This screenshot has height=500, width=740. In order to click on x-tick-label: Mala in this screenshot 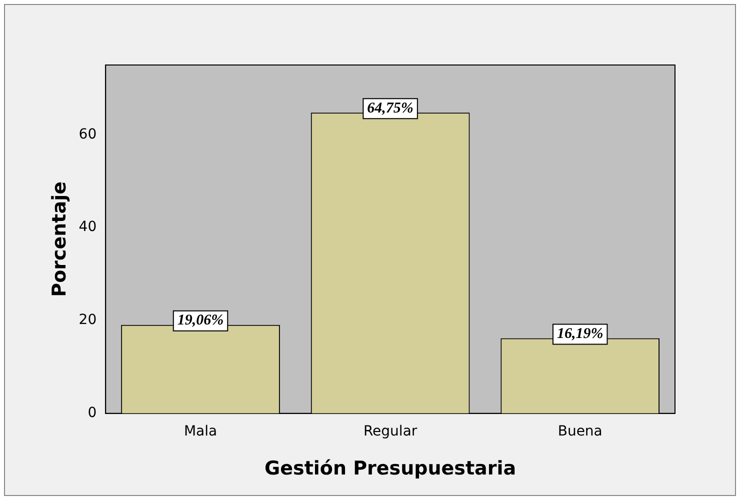, I will do `click(201, 431)`.